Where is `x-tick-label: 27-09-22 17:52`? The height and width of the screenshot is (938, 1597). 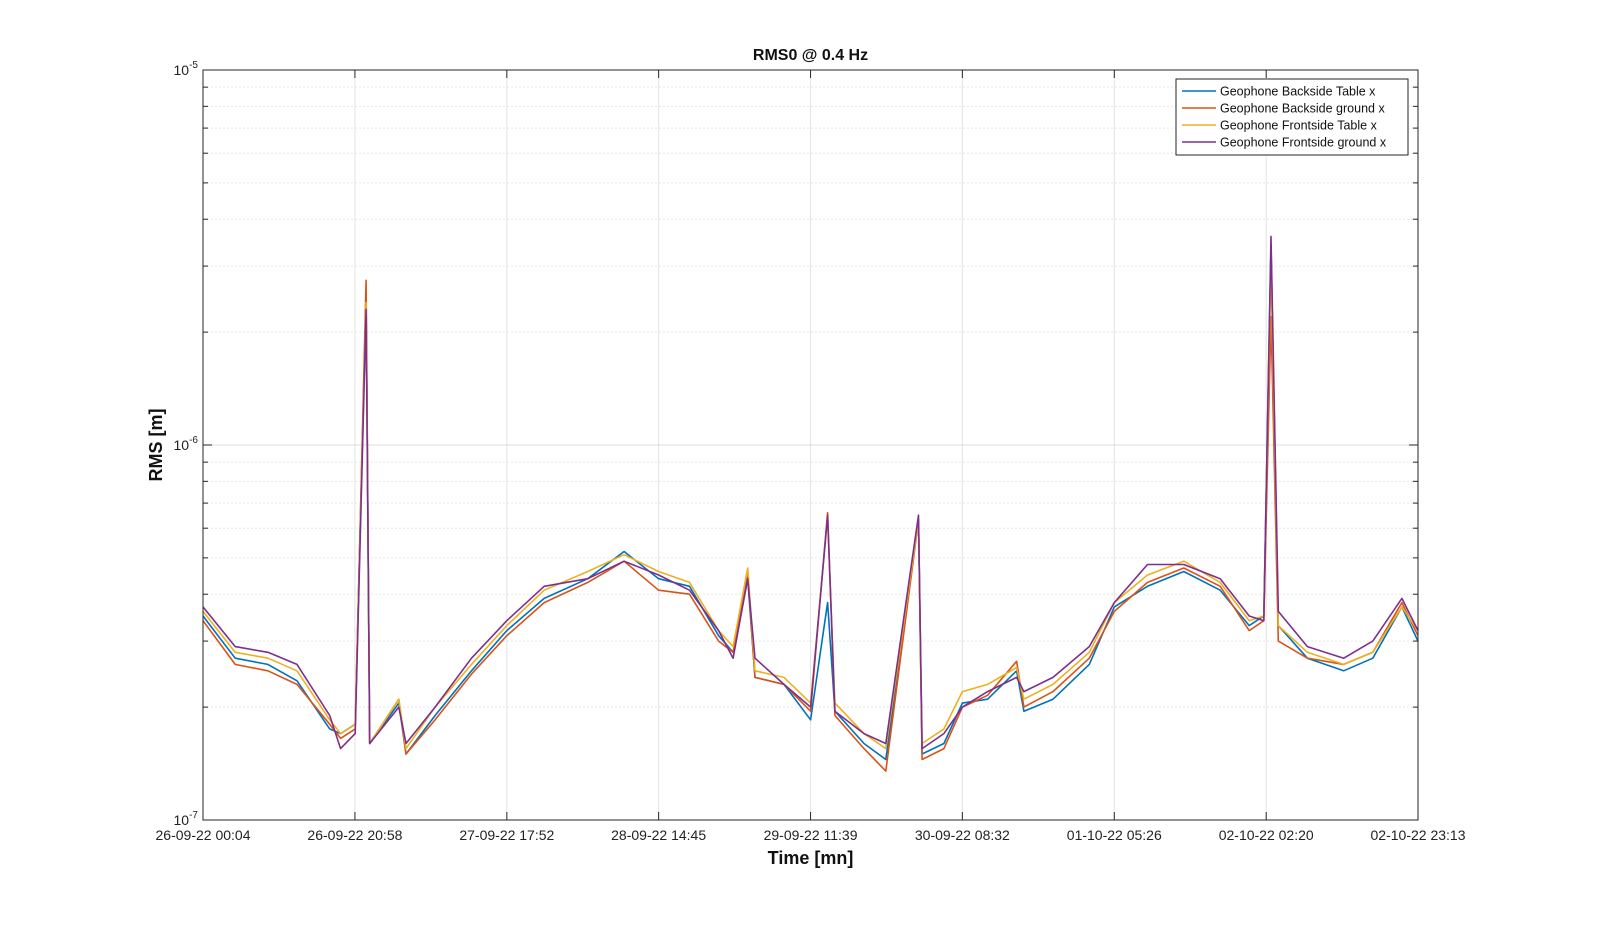
x-tick-label: 27-09-22 17:52 is located at coordinates (506, 835).